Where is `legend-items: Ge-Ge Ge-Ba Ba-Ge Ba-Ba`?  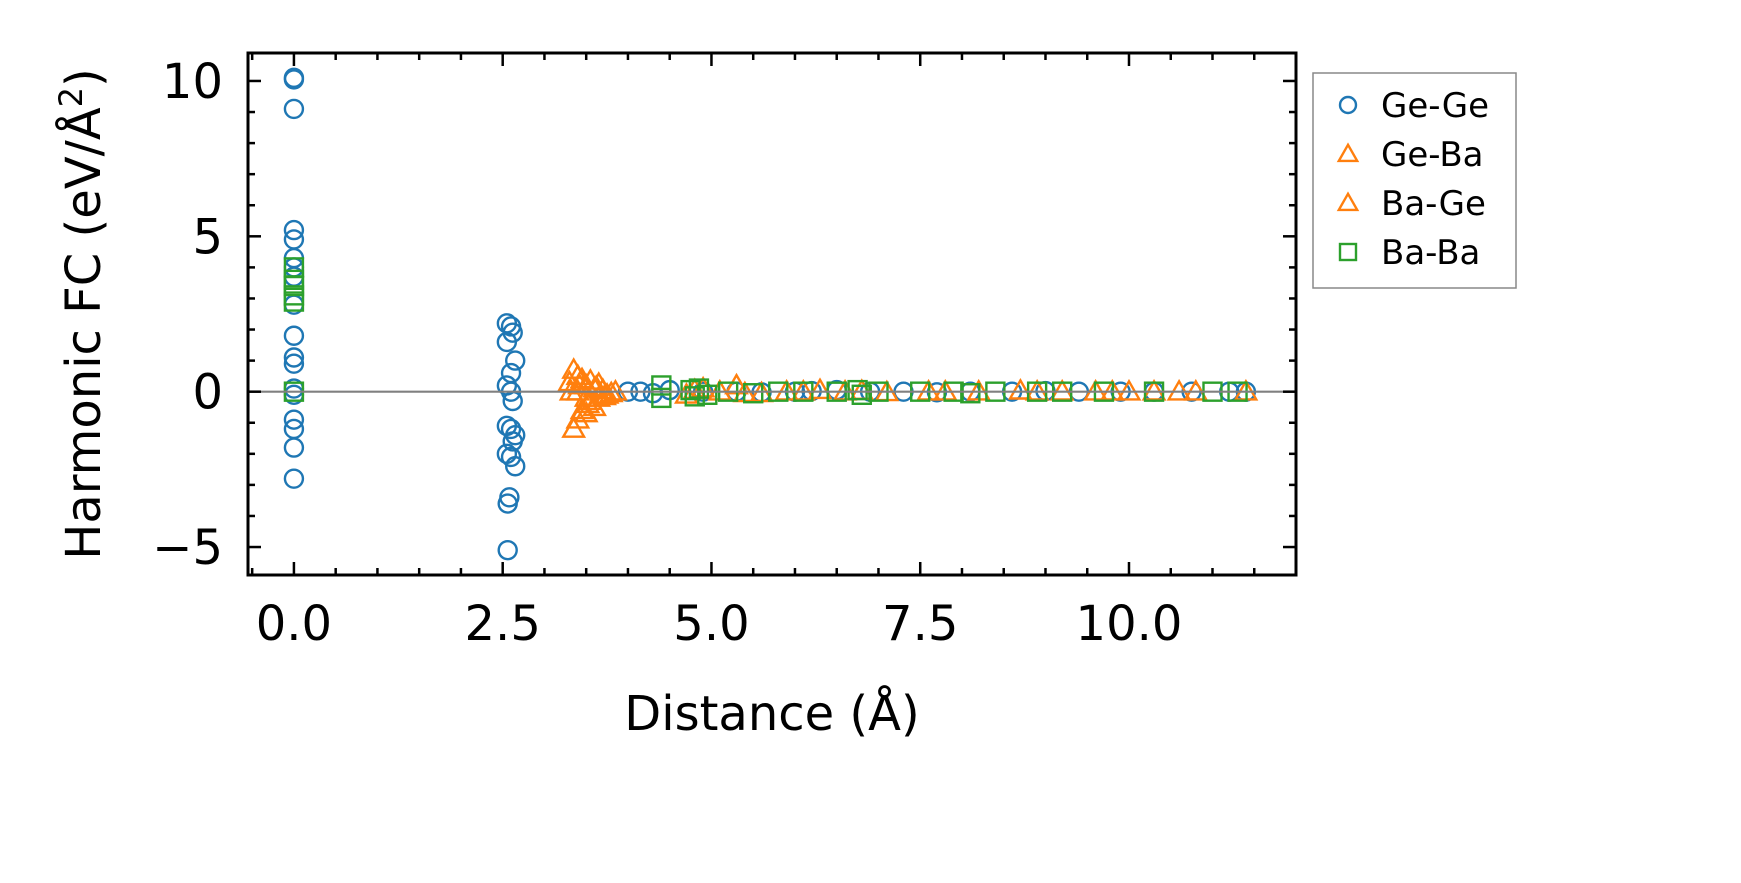 legend-items: Ge-Ge Ge-Ba Ba-Ge Ba-Ba is located at coordinates (1412, 179).